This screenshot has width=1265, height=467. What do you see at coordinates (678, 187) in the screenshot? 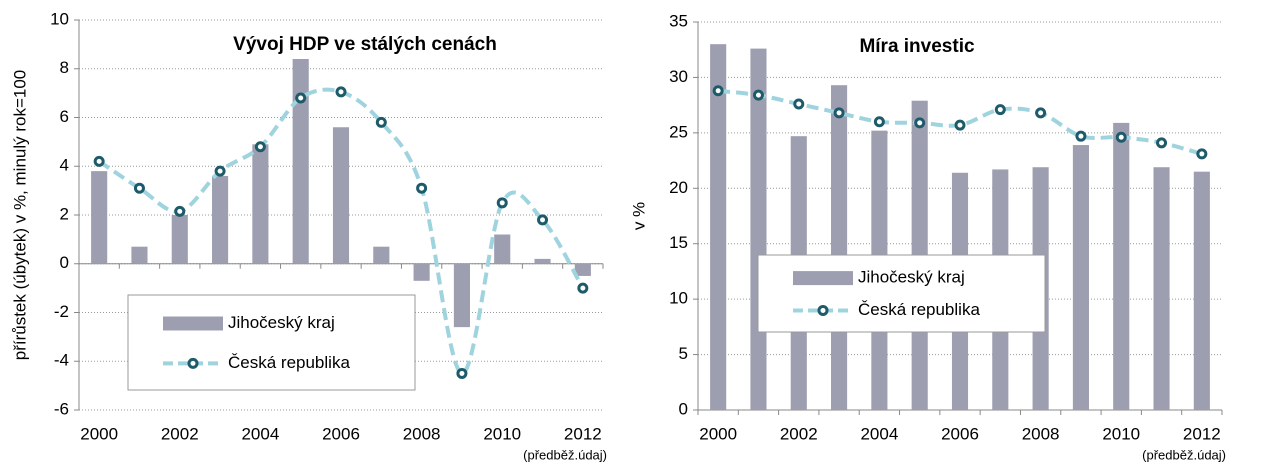
I see `y-tick-label: 20` at bounding box center [678, 187].